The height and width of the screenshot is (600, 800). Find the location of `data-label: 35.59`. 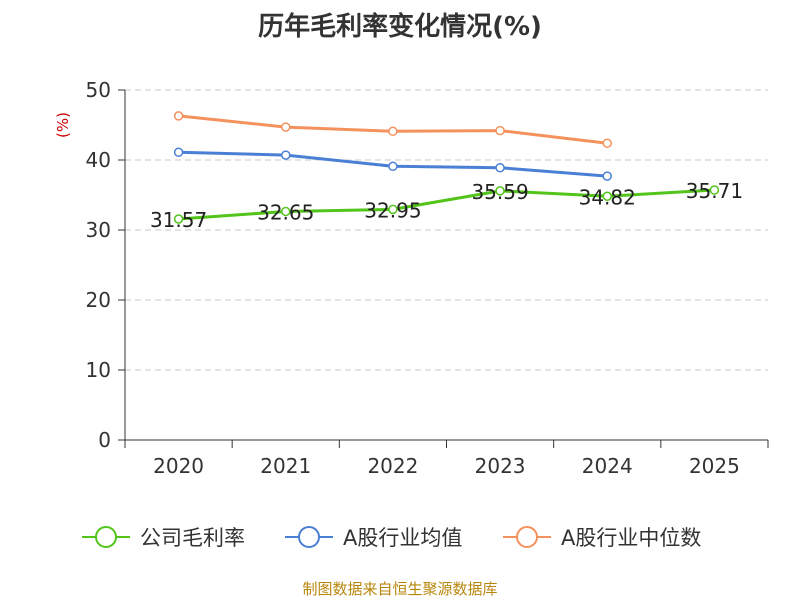

data-label: 35.59 is located at coordinates (499, 192).